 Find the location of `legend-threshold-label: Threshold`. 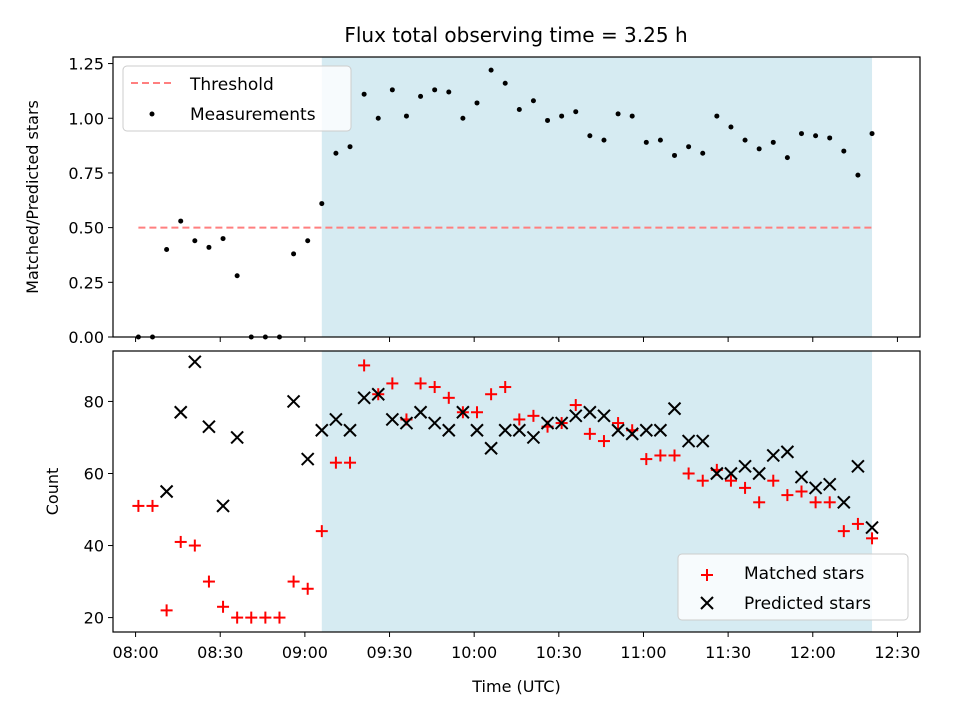

legend-threshold-label: Threshold is located at coordinates (231, 85).